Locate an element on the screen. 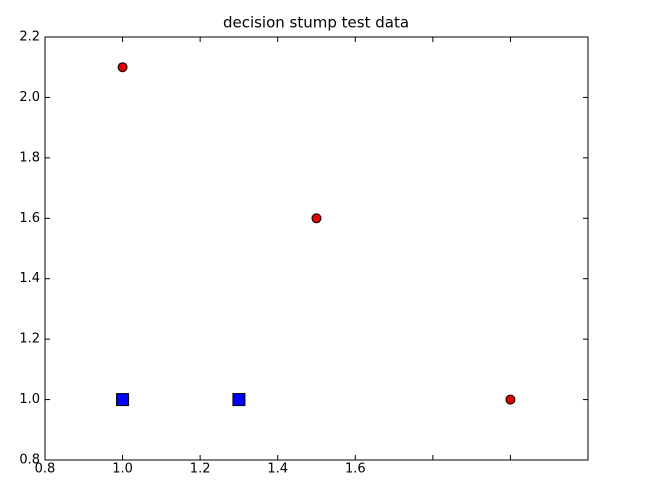 The image size is (653, 494). y-tick-label: 1.6 is located at coordinates (29, 218).